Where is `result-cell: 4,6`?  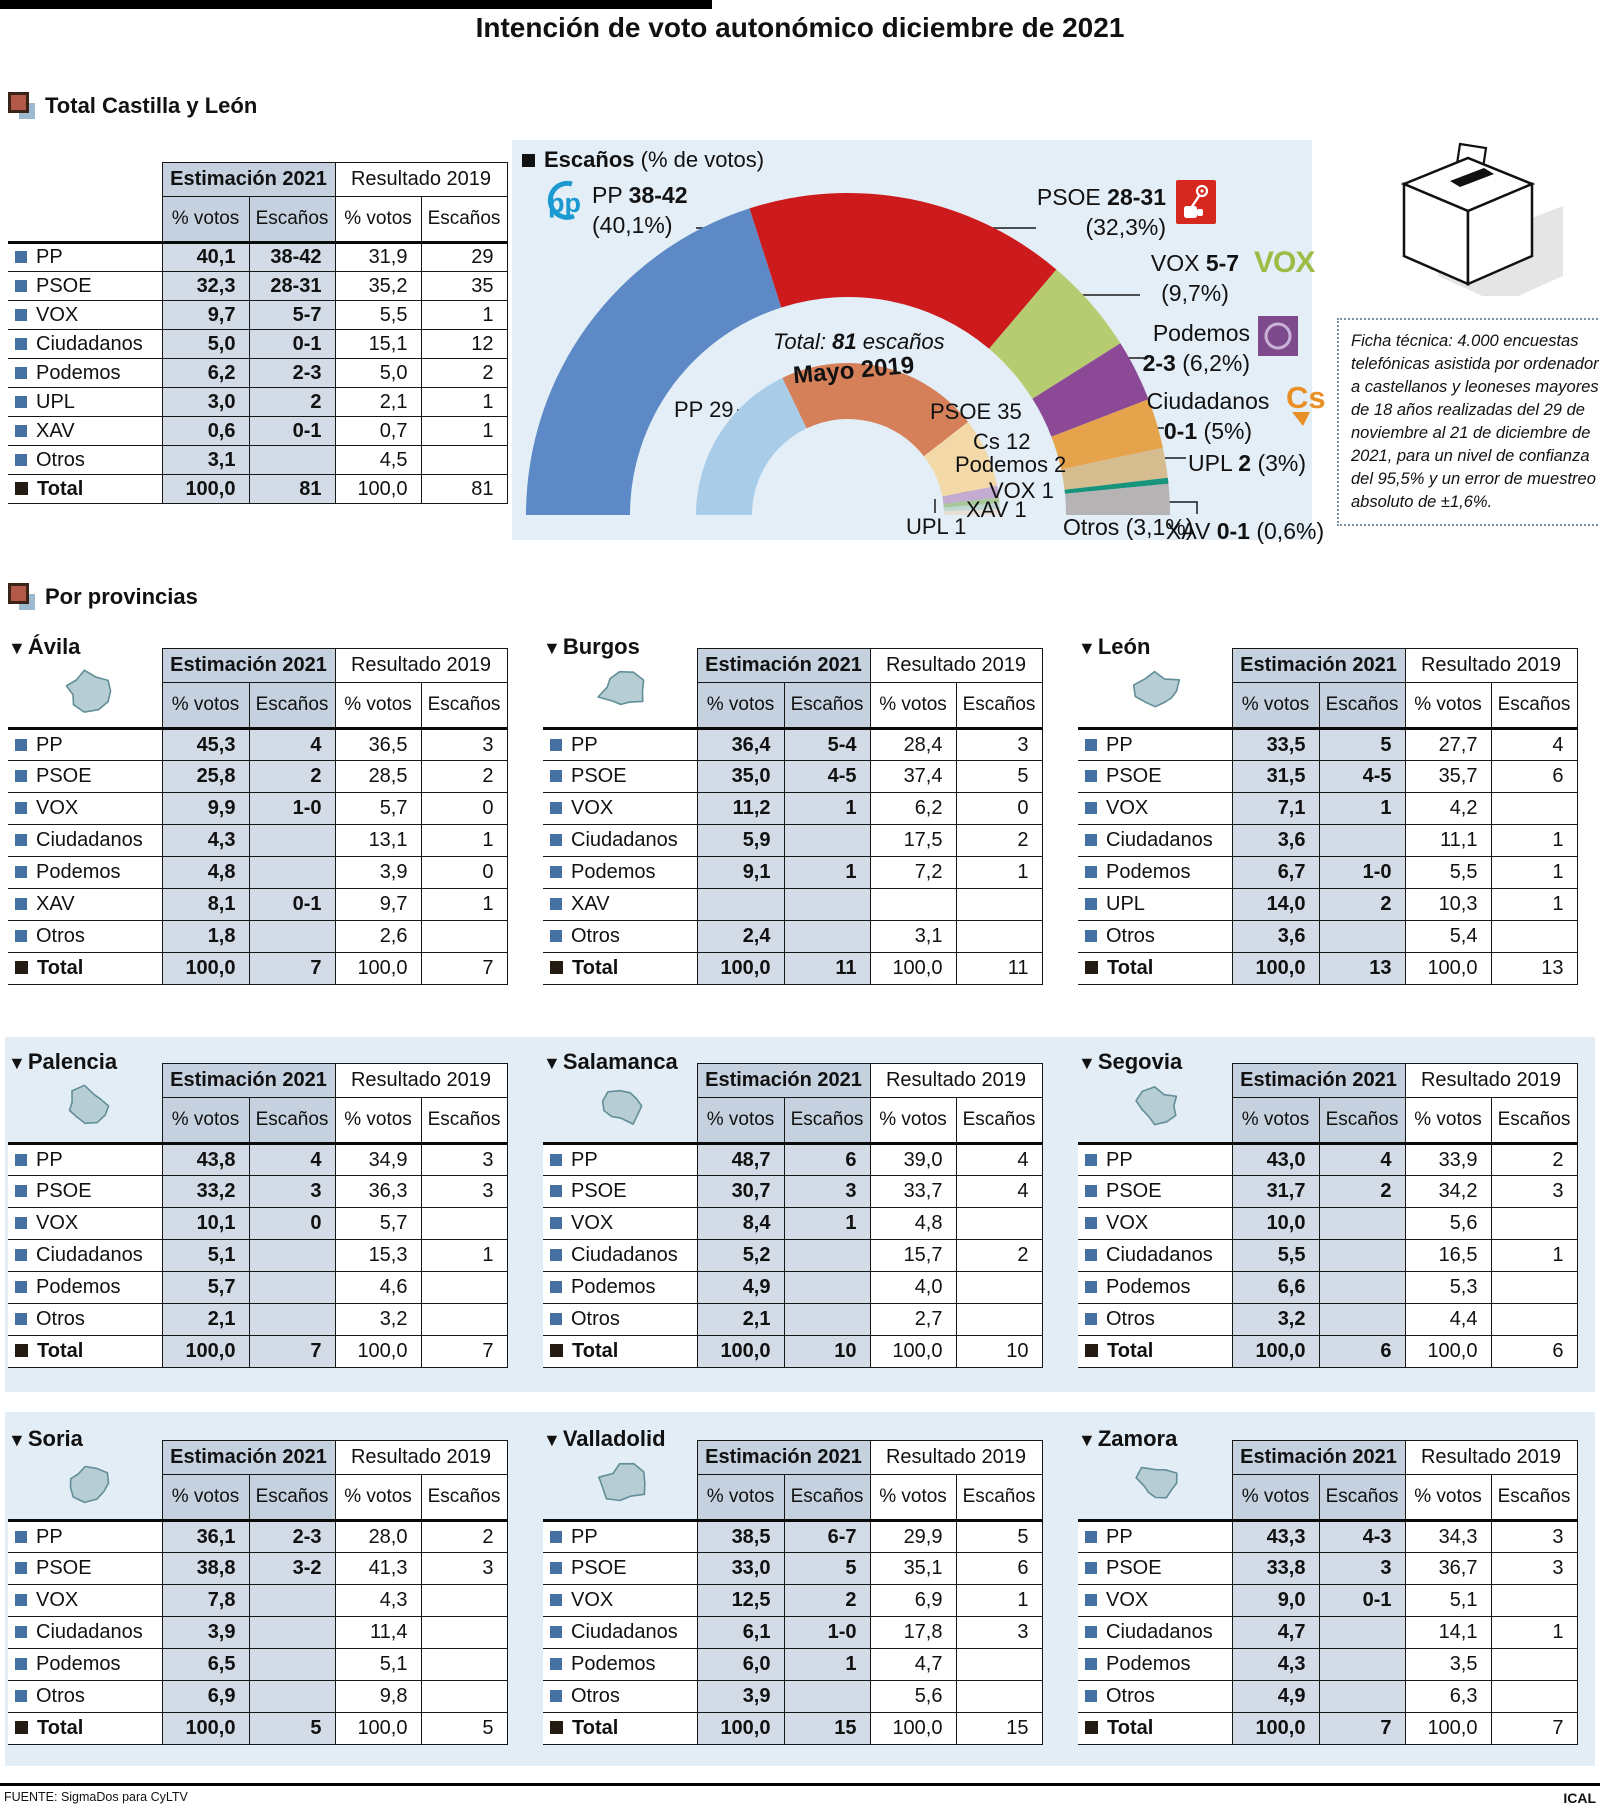 result-cell: 4,6 is located at coordinates (378, 1287).